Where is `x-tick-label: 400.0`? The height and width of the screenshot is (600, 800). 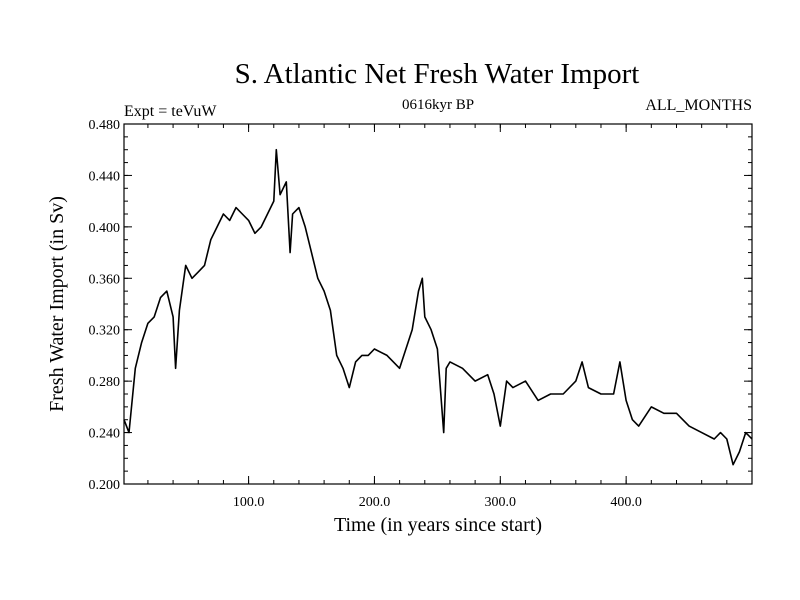 x-tick-label: 400.0 is located at coordinates (626, 502).